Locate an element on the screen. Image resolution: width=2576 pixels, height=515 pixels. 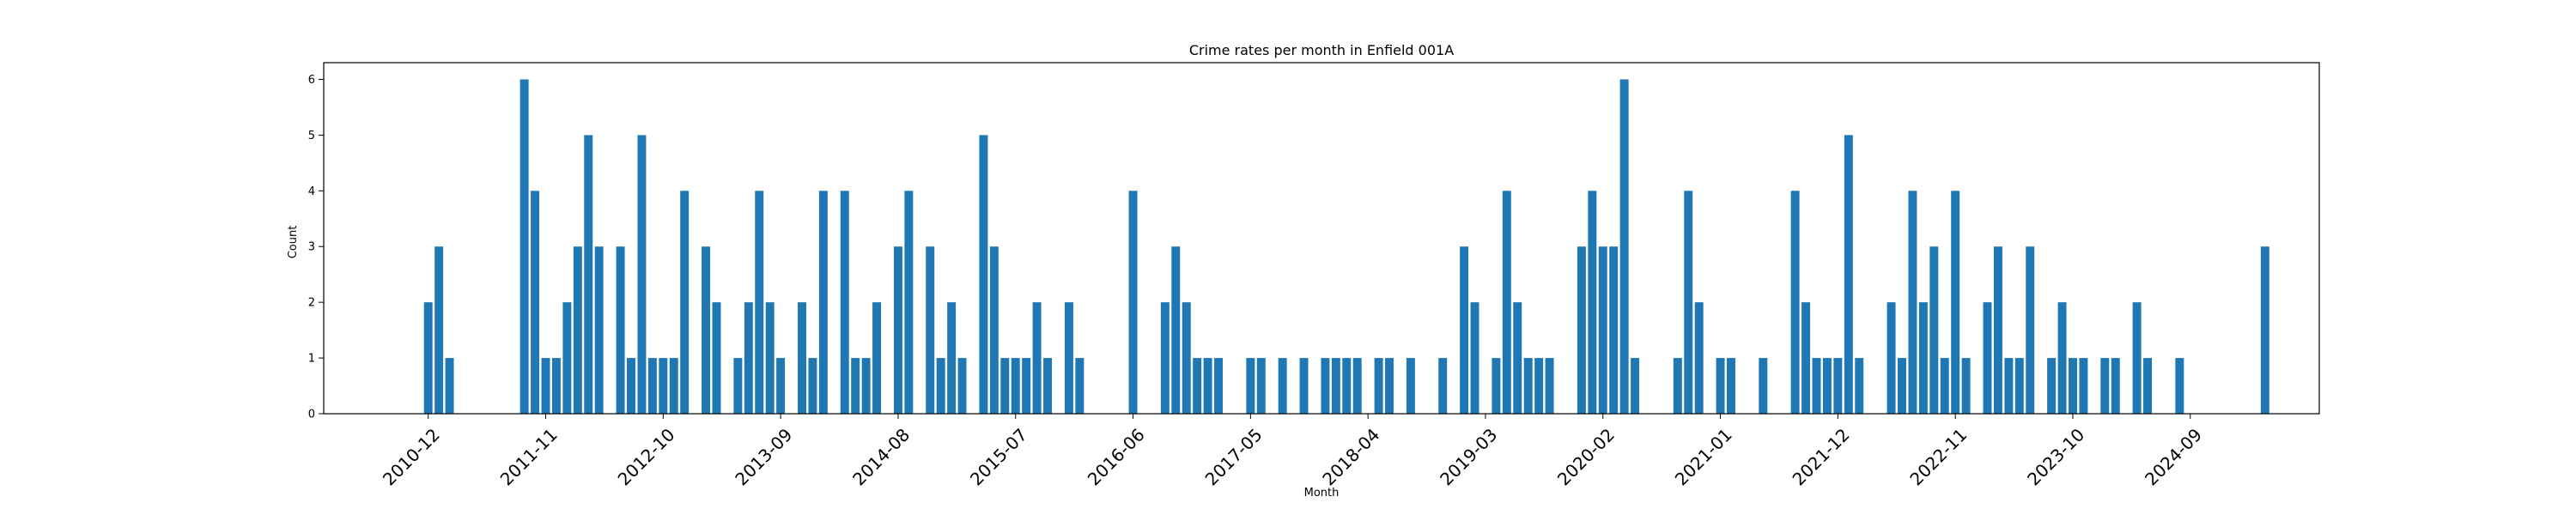
y-tick-label: 3 is located at coordinates (312, 247).